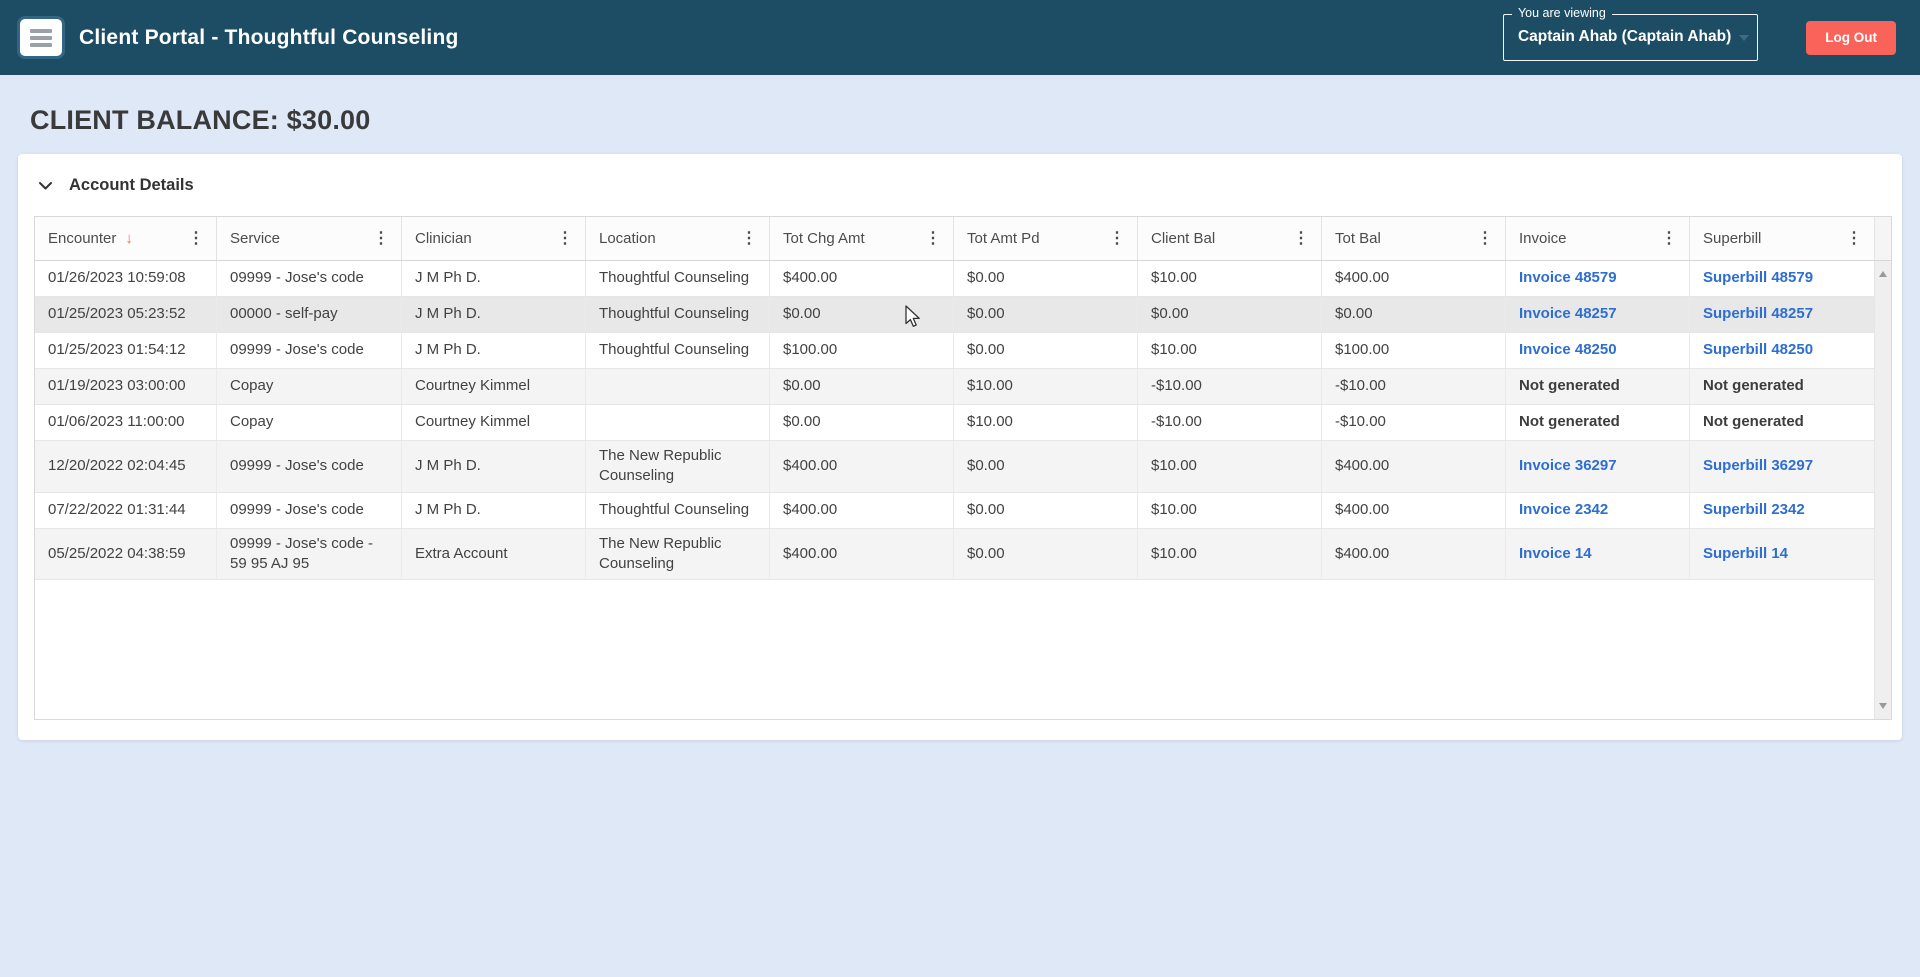 Image resolution: width=1920 pixels, height=977 pixels. What do you see at coordinates (861, 350) in the screenshot?
I see `cell-tot_chg_amt: $100.00` at bounding box center [861, 350].